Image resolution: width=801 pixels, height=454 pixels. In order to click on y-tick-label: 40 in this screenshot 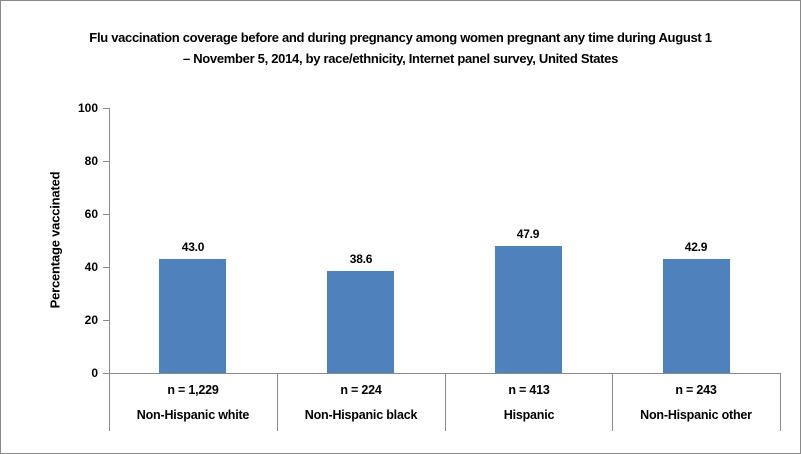, I will do `click(91, 267)`.